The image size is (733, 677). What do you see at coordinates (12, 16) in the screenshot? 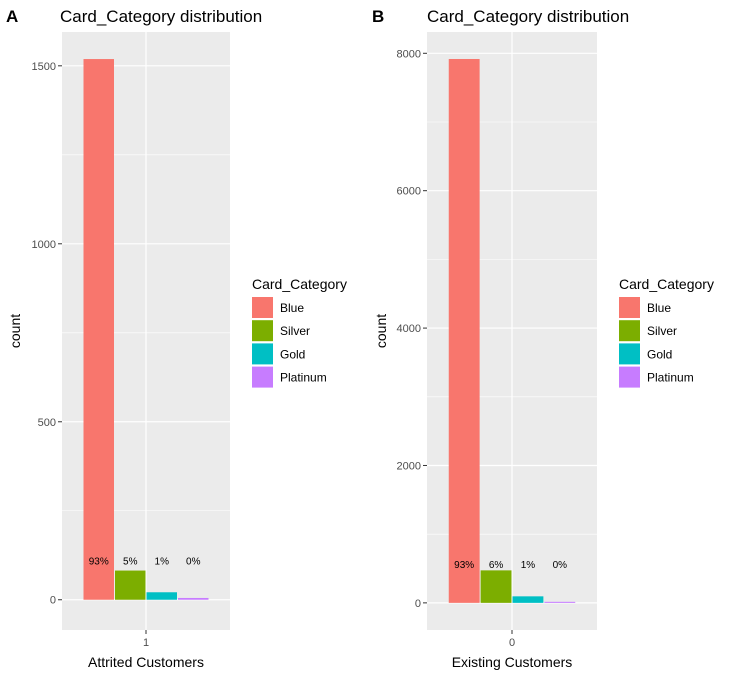
I see `panel-tag: A` at bounding box center [12, 16].